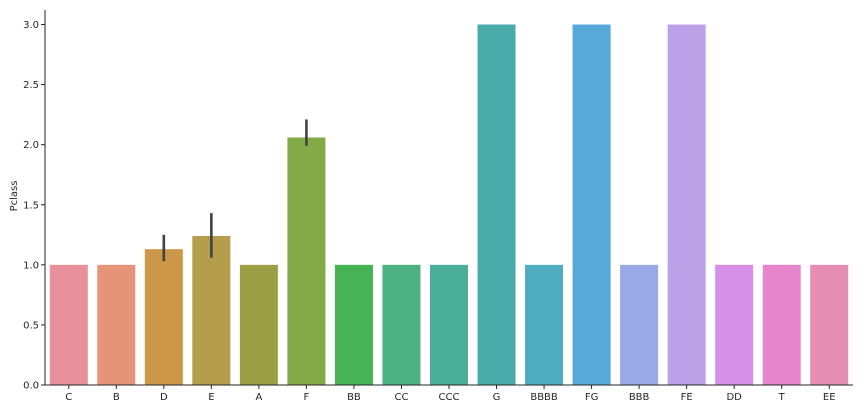 The width and height of the screenshot is (865, 412). Describe the element at coordinates (734, 324) in the screenshot. I see `bar-DD` at that location.